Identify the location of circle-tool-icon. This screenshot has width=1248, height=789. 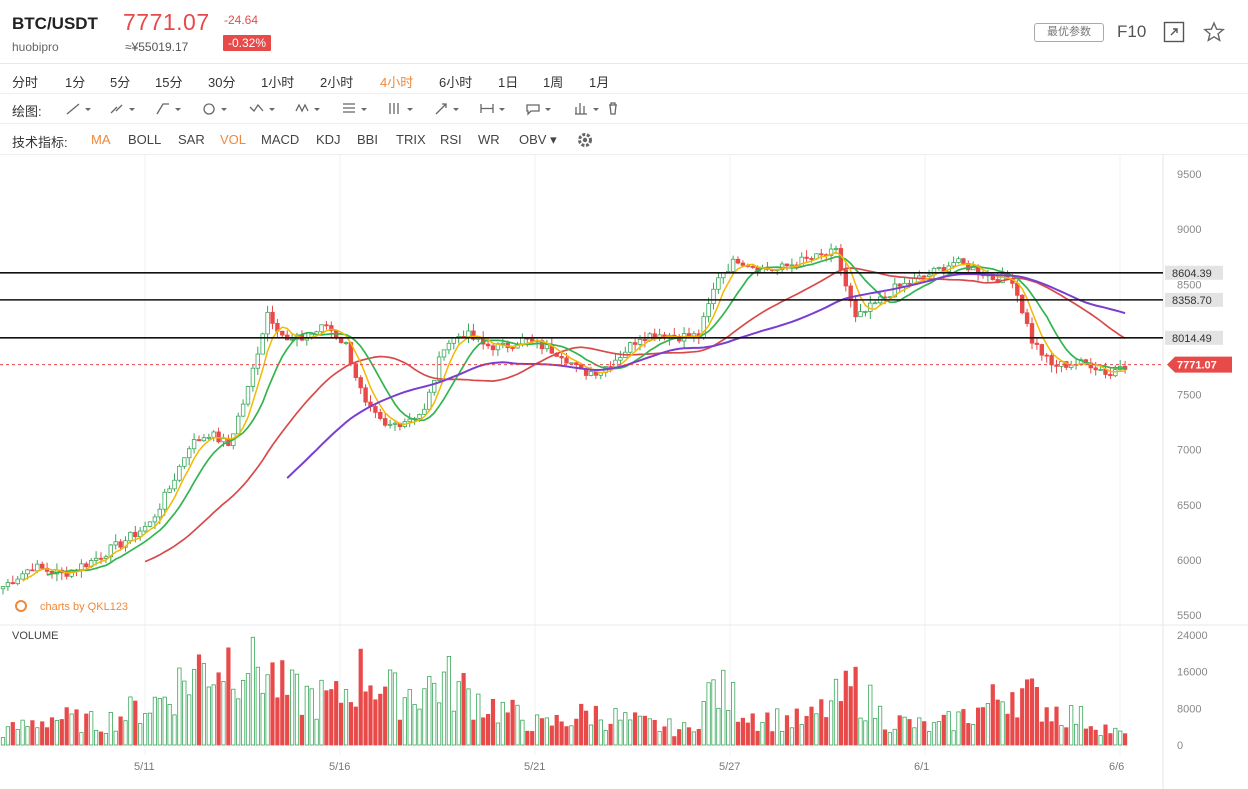
(215, 109).